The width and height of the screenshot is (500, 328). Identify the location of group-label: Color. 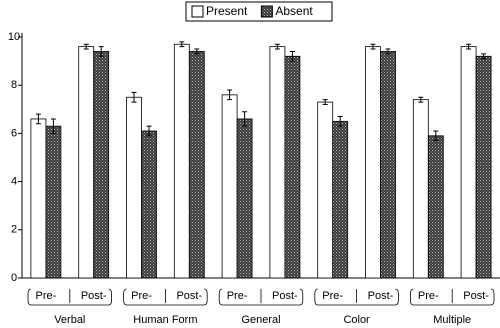
(356, 320).